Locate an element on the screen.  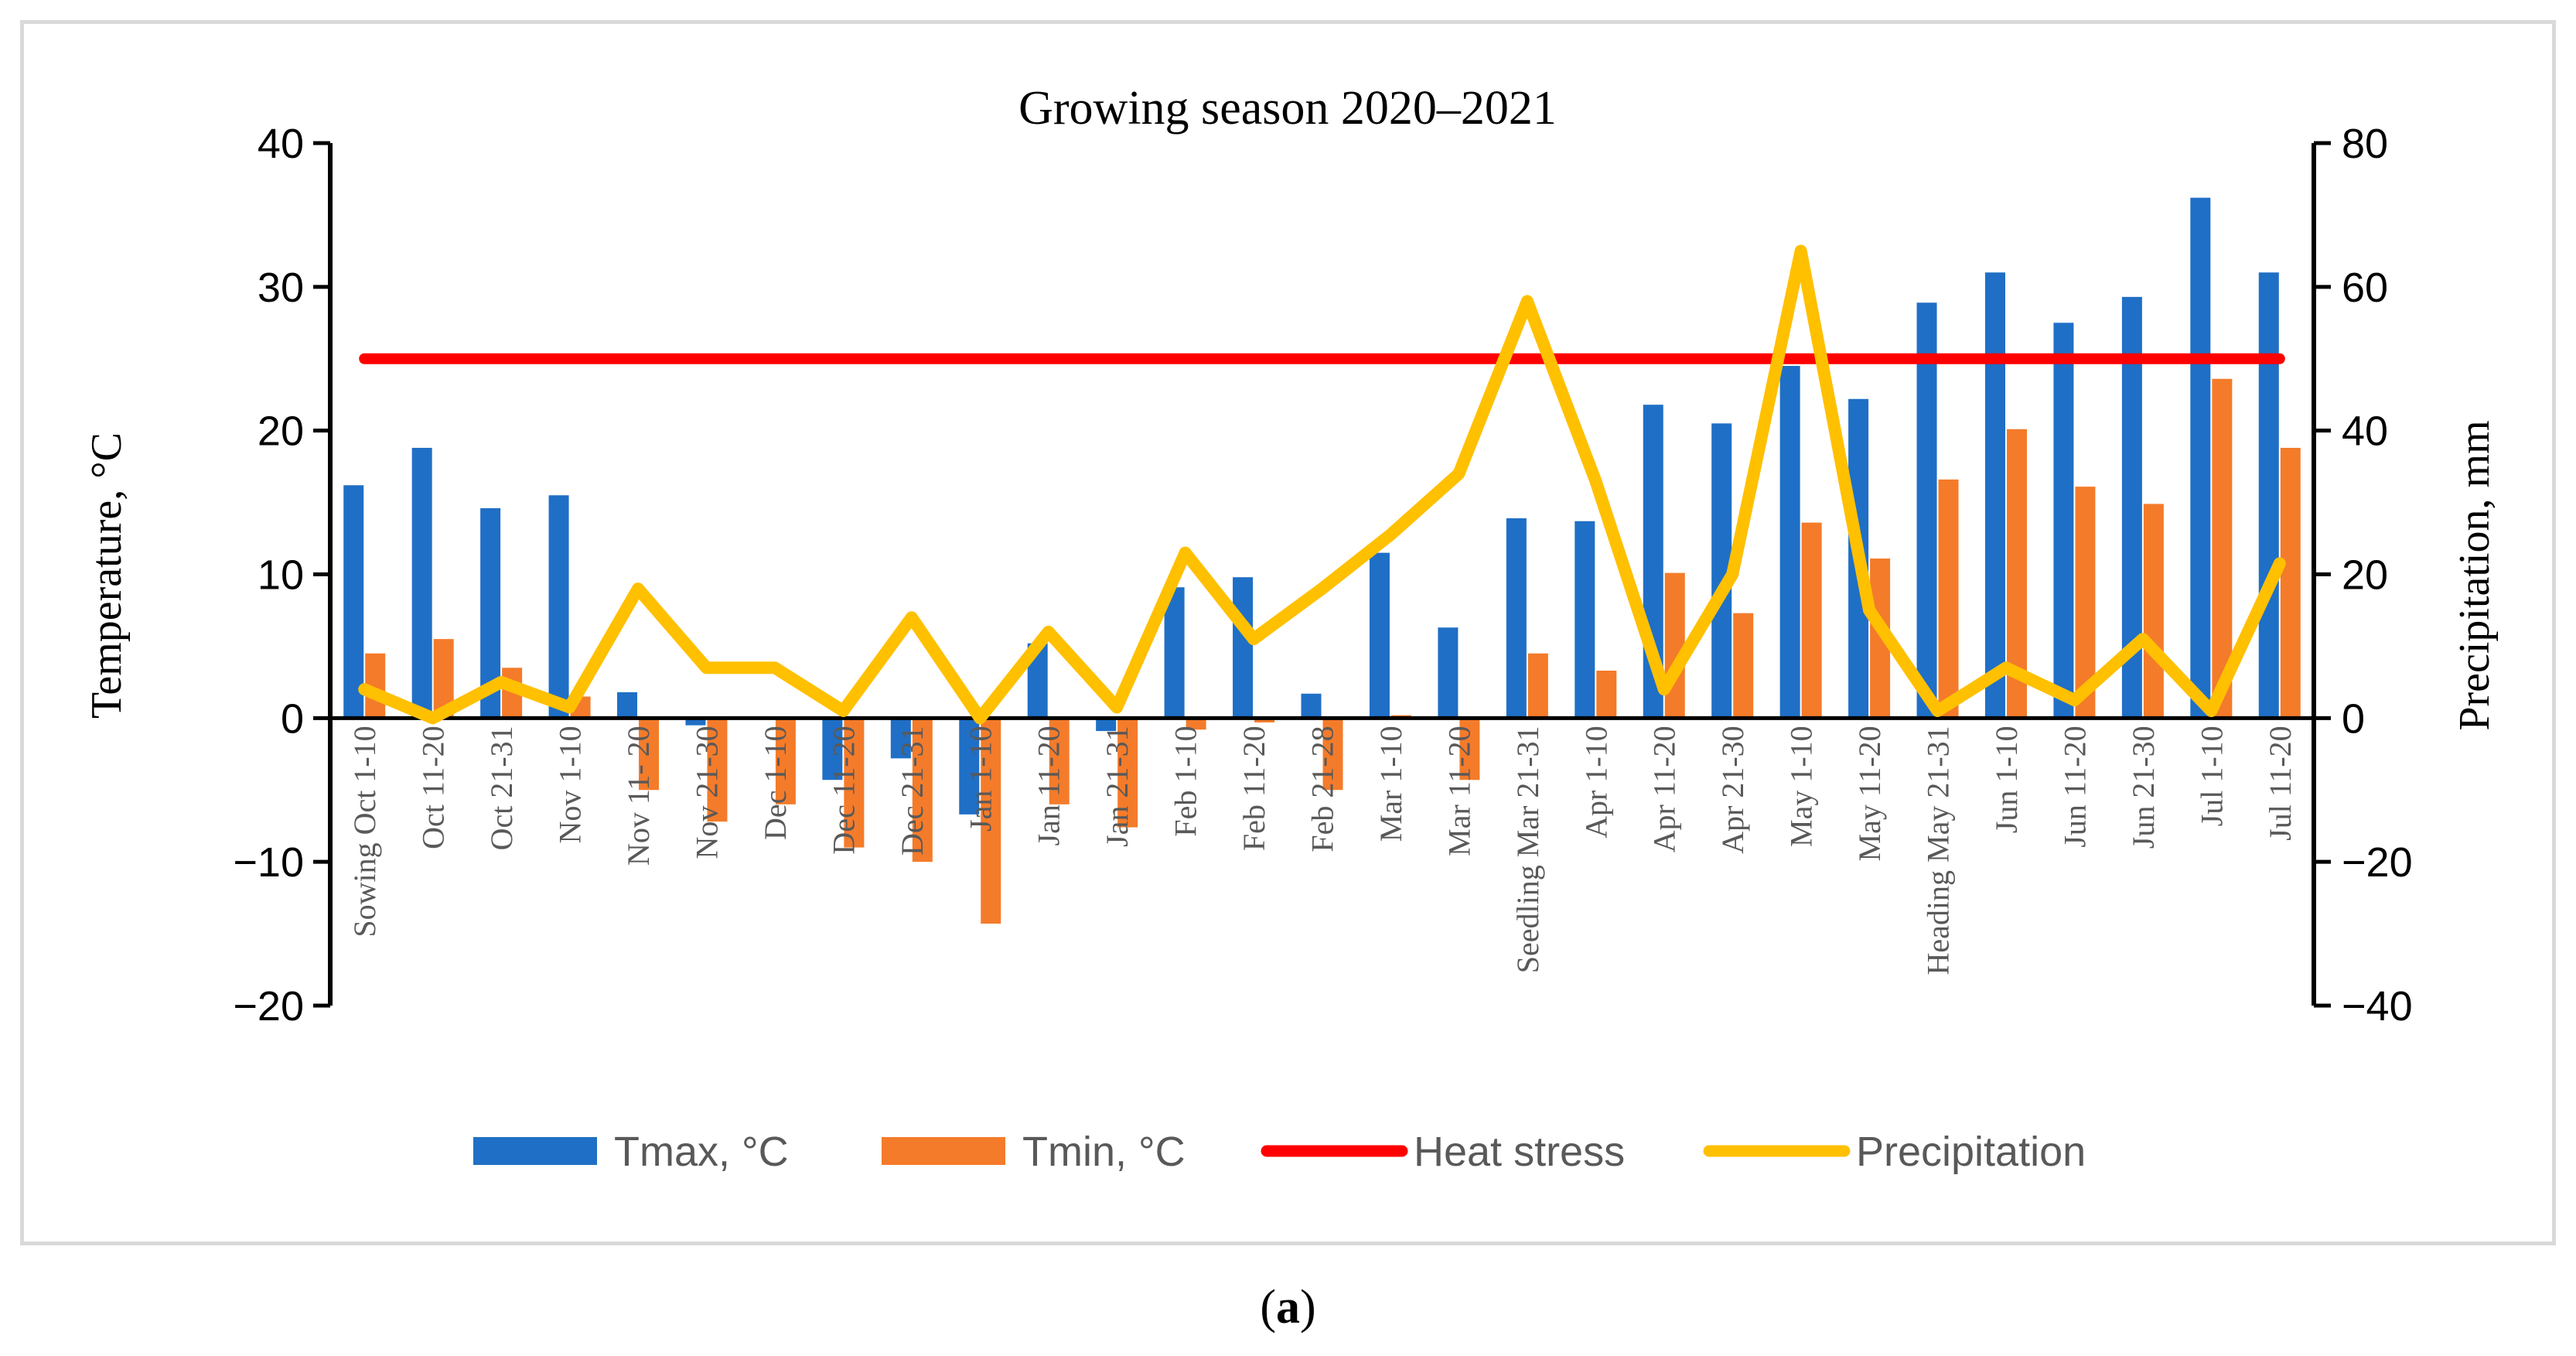
panel-label: (a) is located at coordinates (1288, 1307).